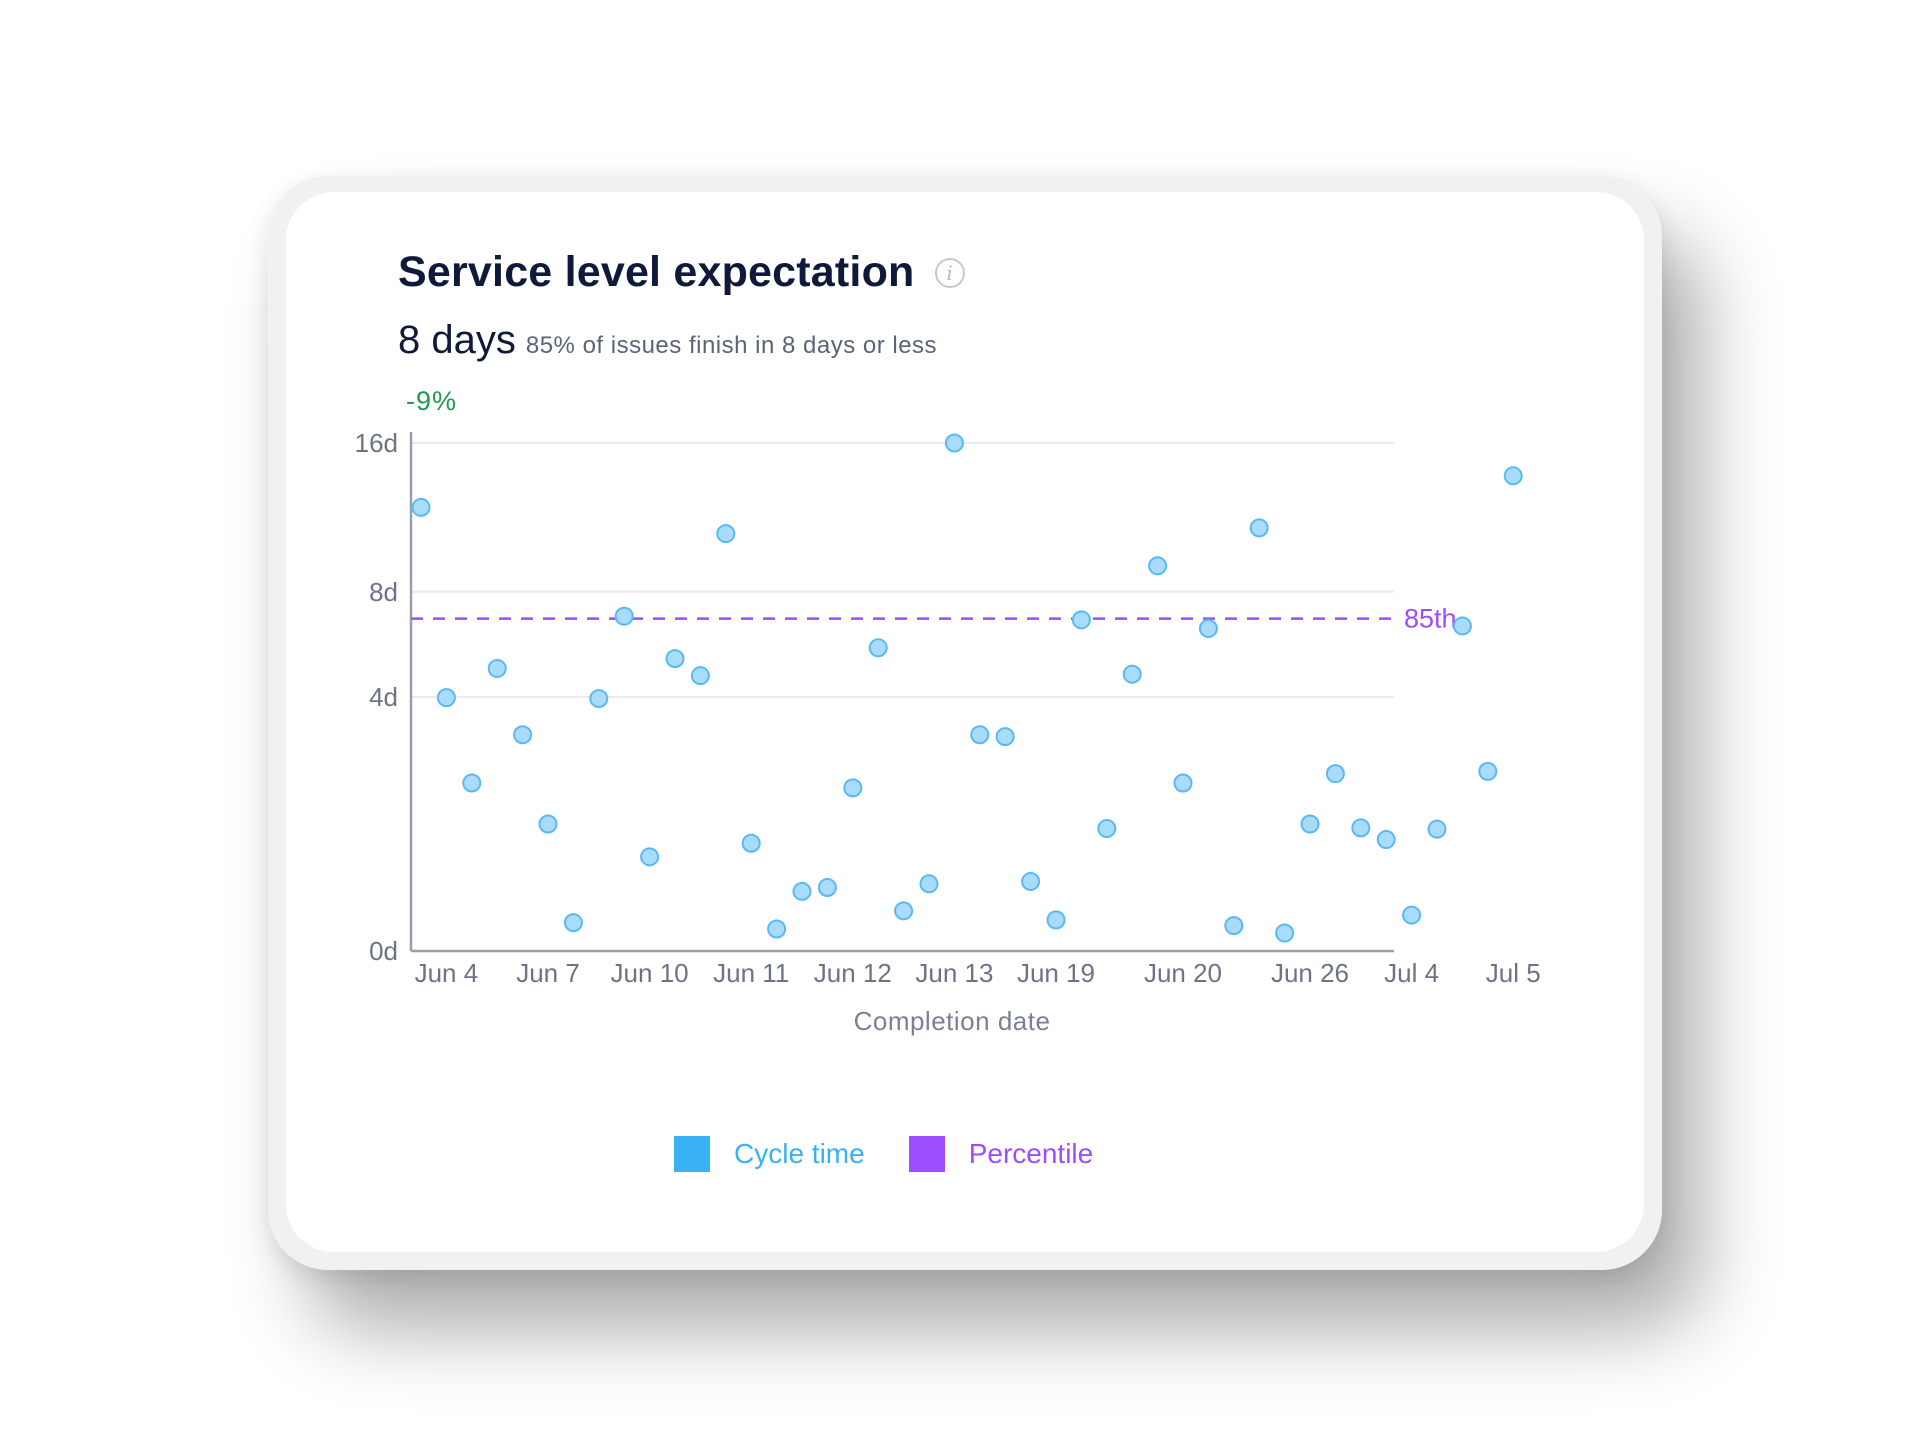 This screenshot has height=1440, width=1920. What do you see at coordinates (447, 973) in the screenshot?
I see `x-tick-label: Jun 4` at bounding box center [447, 973].